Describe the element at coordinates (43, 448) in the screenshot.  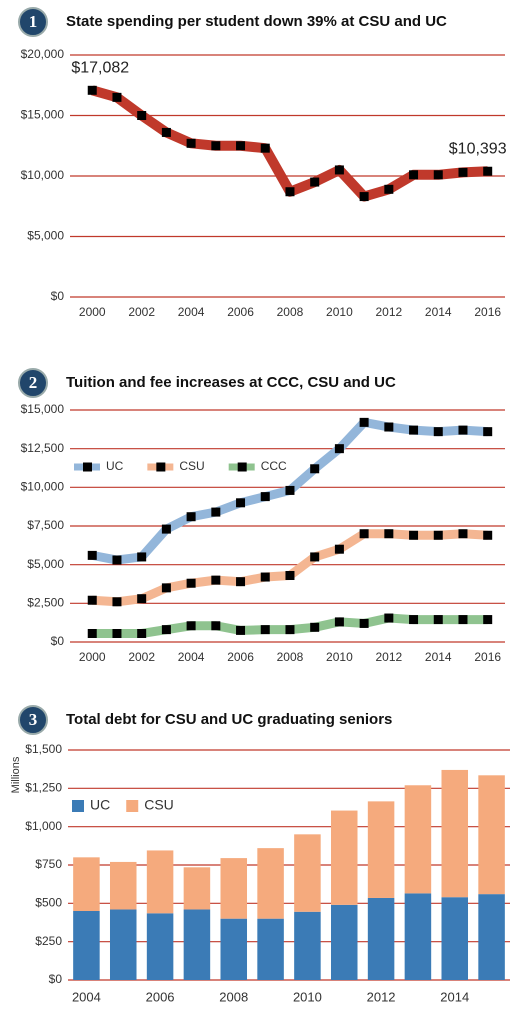
I see `y-tick-label: $12,500` at that location.